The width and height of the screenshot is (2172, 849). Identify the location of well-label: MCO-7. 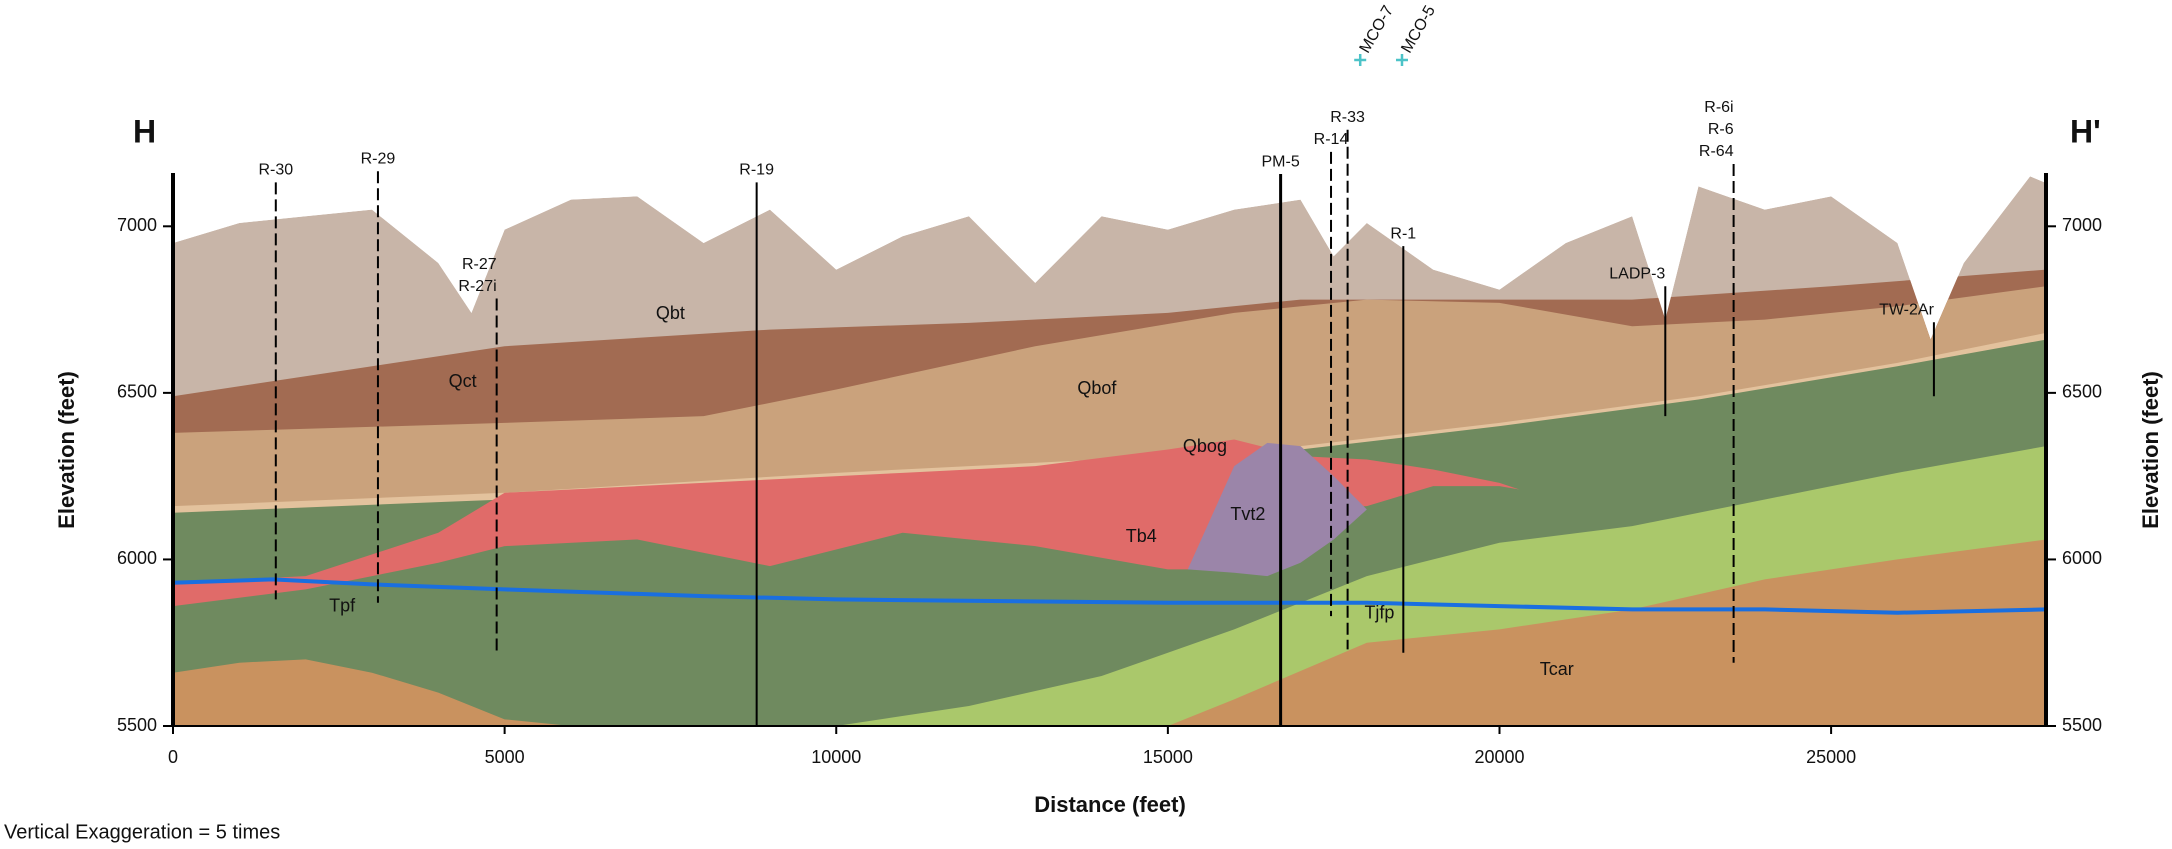
(1377, 29).